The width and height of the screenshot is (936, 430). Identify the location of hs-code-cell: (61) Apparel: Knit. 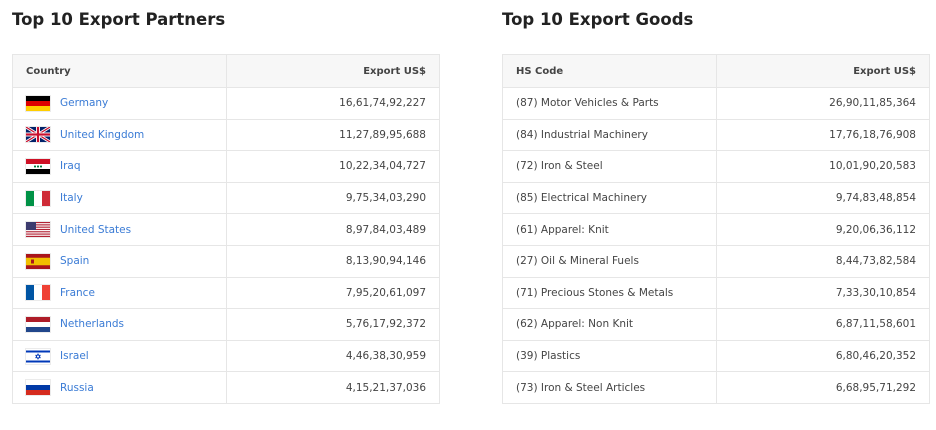
(609, 229).